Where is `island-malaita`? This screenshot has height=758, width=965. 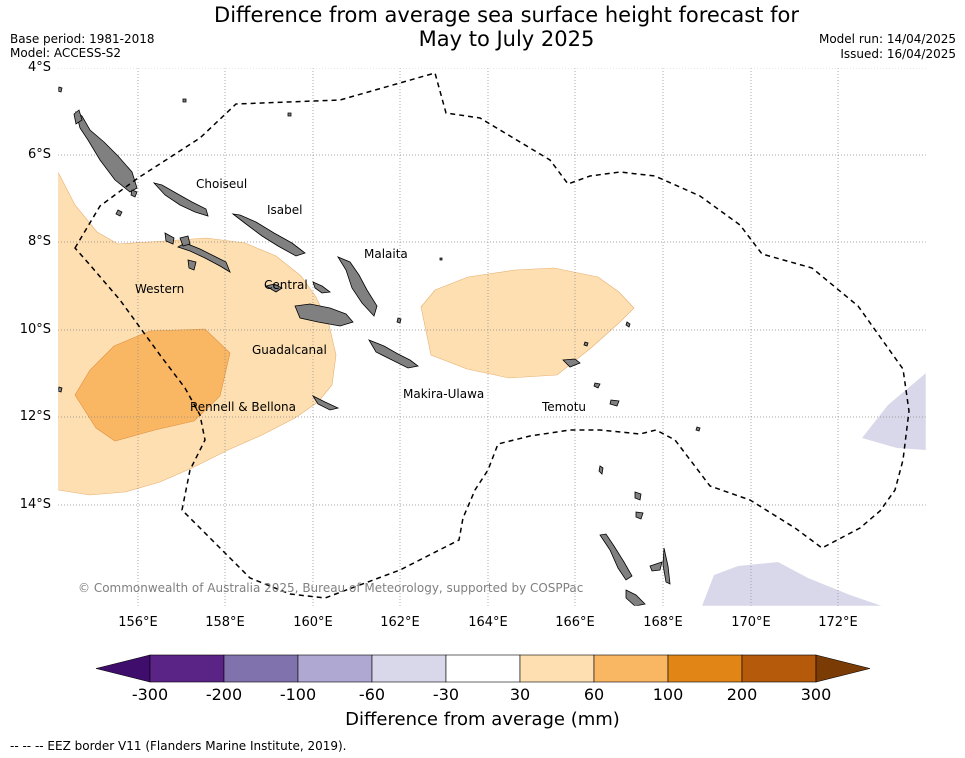
island-malaita is located at coordinates (357, 286).